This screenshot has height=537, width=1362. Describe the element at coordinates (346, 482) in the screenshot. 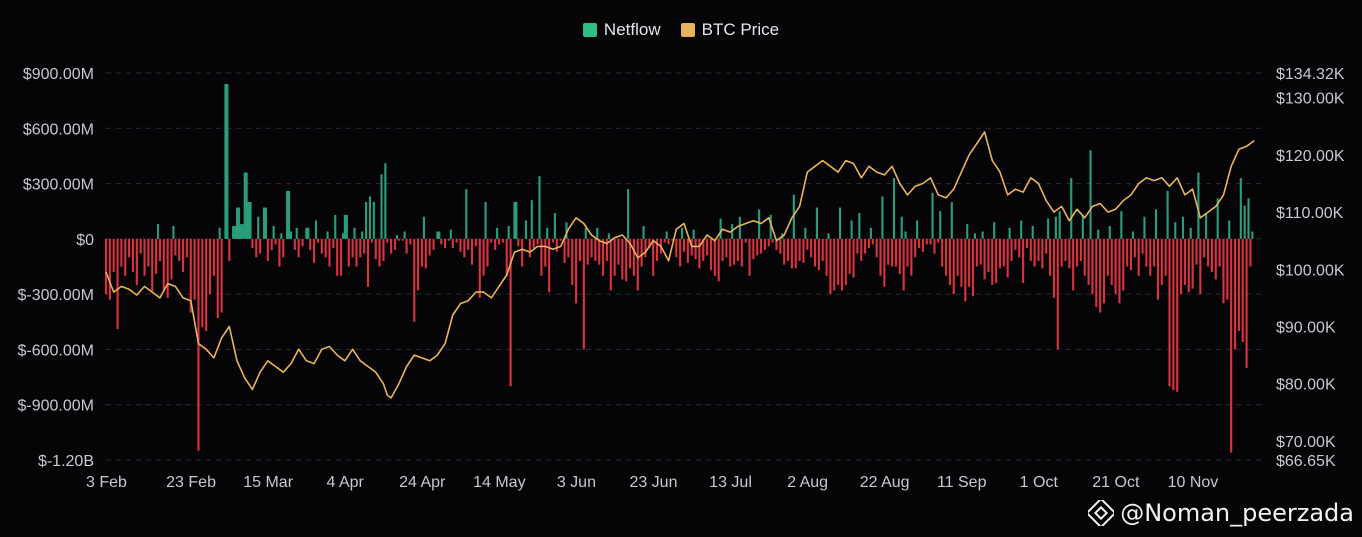

I see `x-tick-label-3: 4 Apr` at that location.